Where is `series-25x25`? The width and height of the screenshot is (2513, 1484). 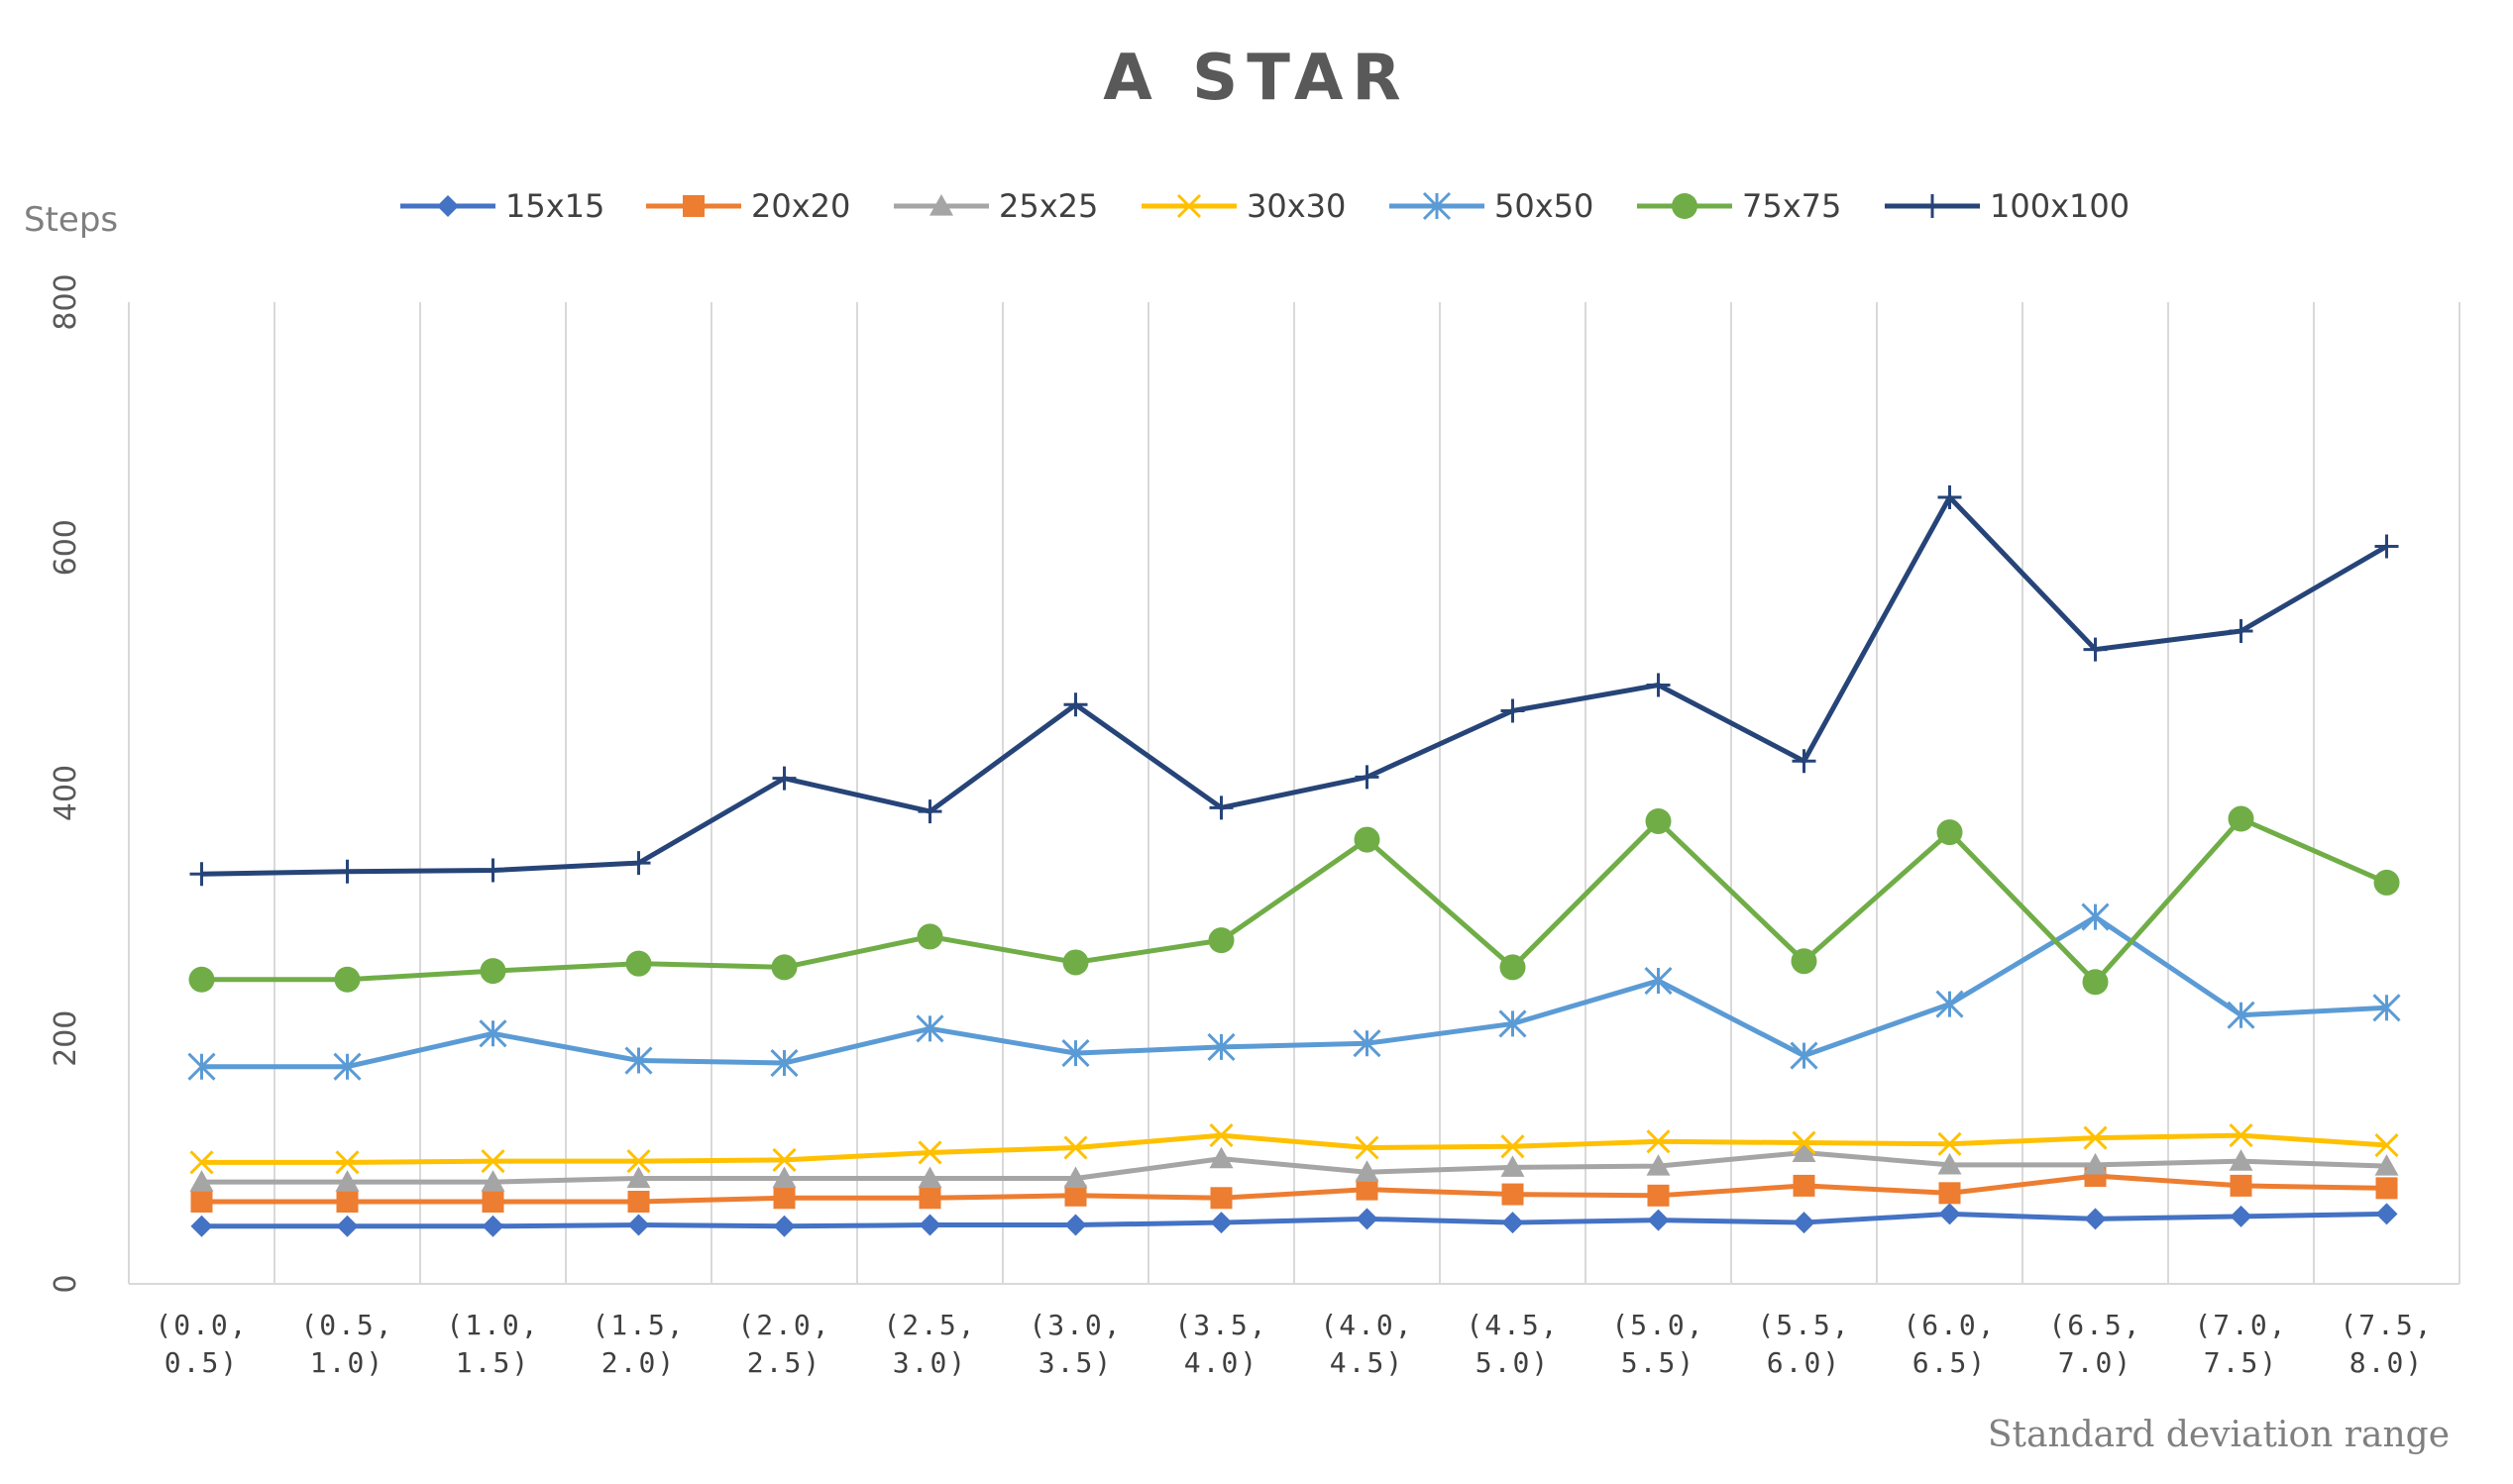
series-25x25 is located at coordinates (1294, 1166).